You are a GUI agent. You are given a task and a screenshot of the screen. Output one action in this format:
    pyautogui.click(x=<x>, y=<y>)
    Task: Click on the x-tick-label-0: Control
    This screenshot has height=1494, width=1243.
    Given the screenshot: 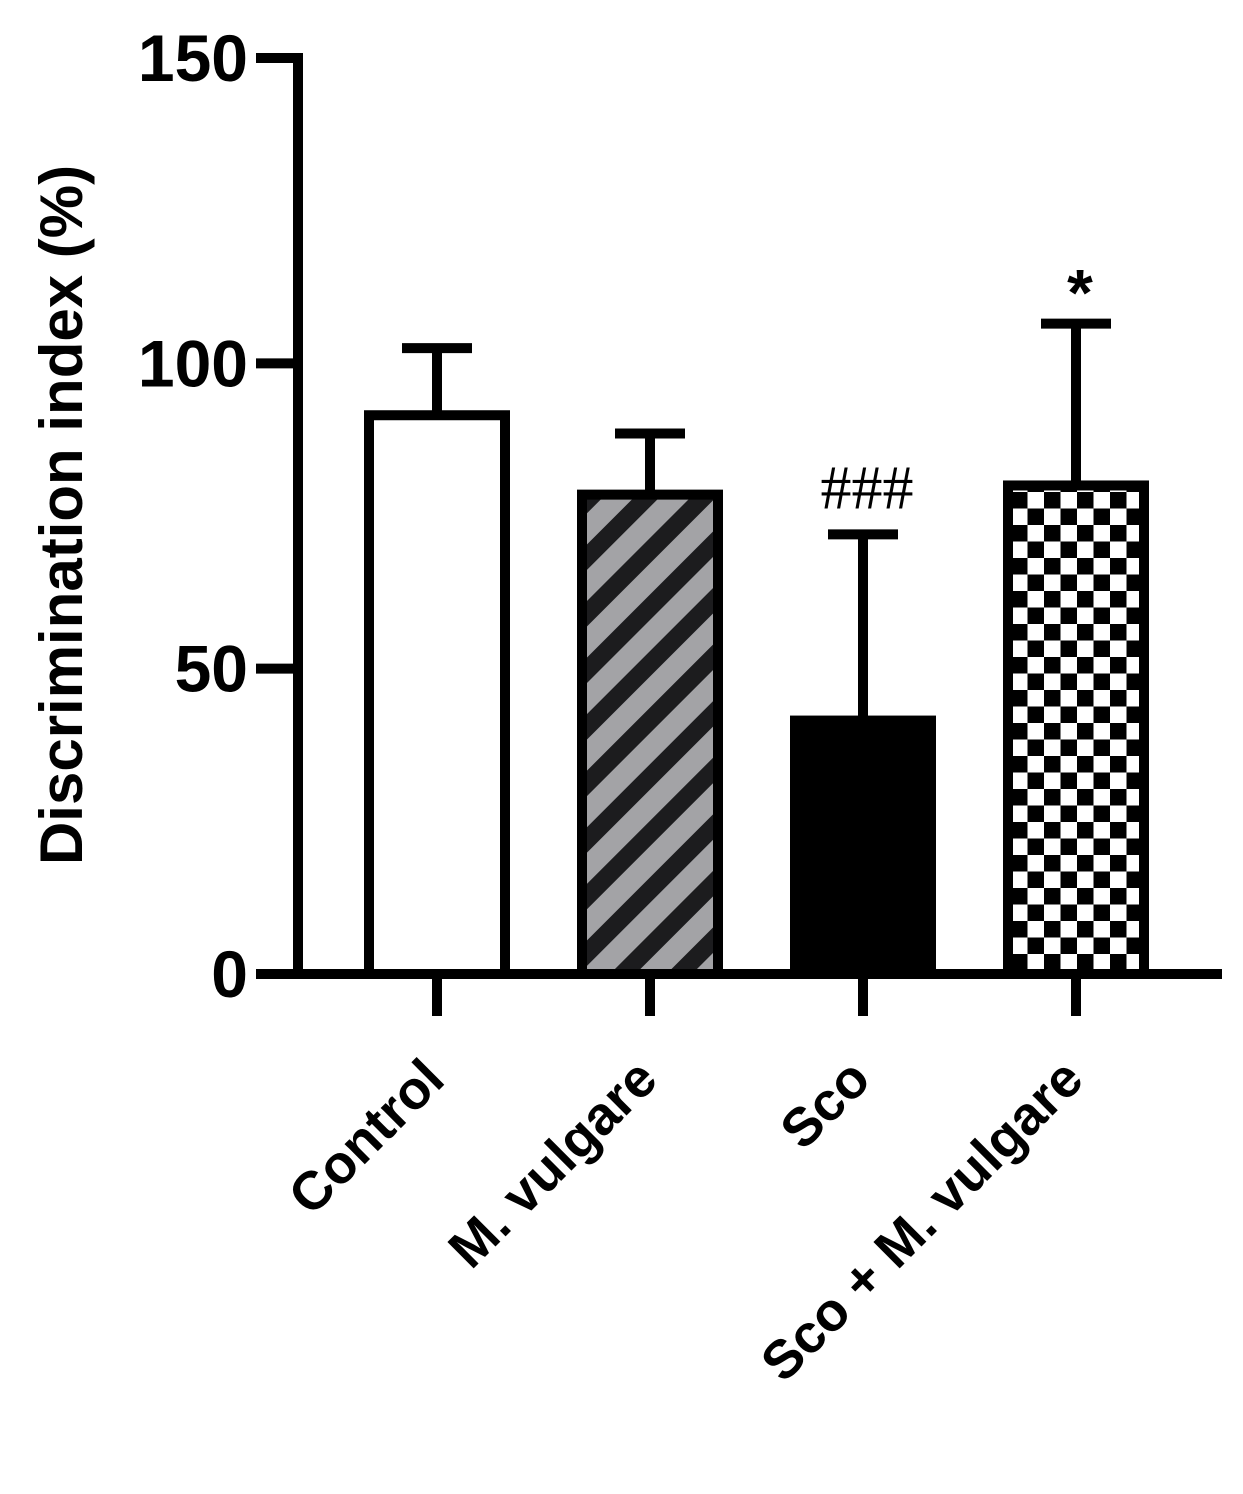 What is the action you would take?
    pyautogui.click(x=366, y=1137)
    